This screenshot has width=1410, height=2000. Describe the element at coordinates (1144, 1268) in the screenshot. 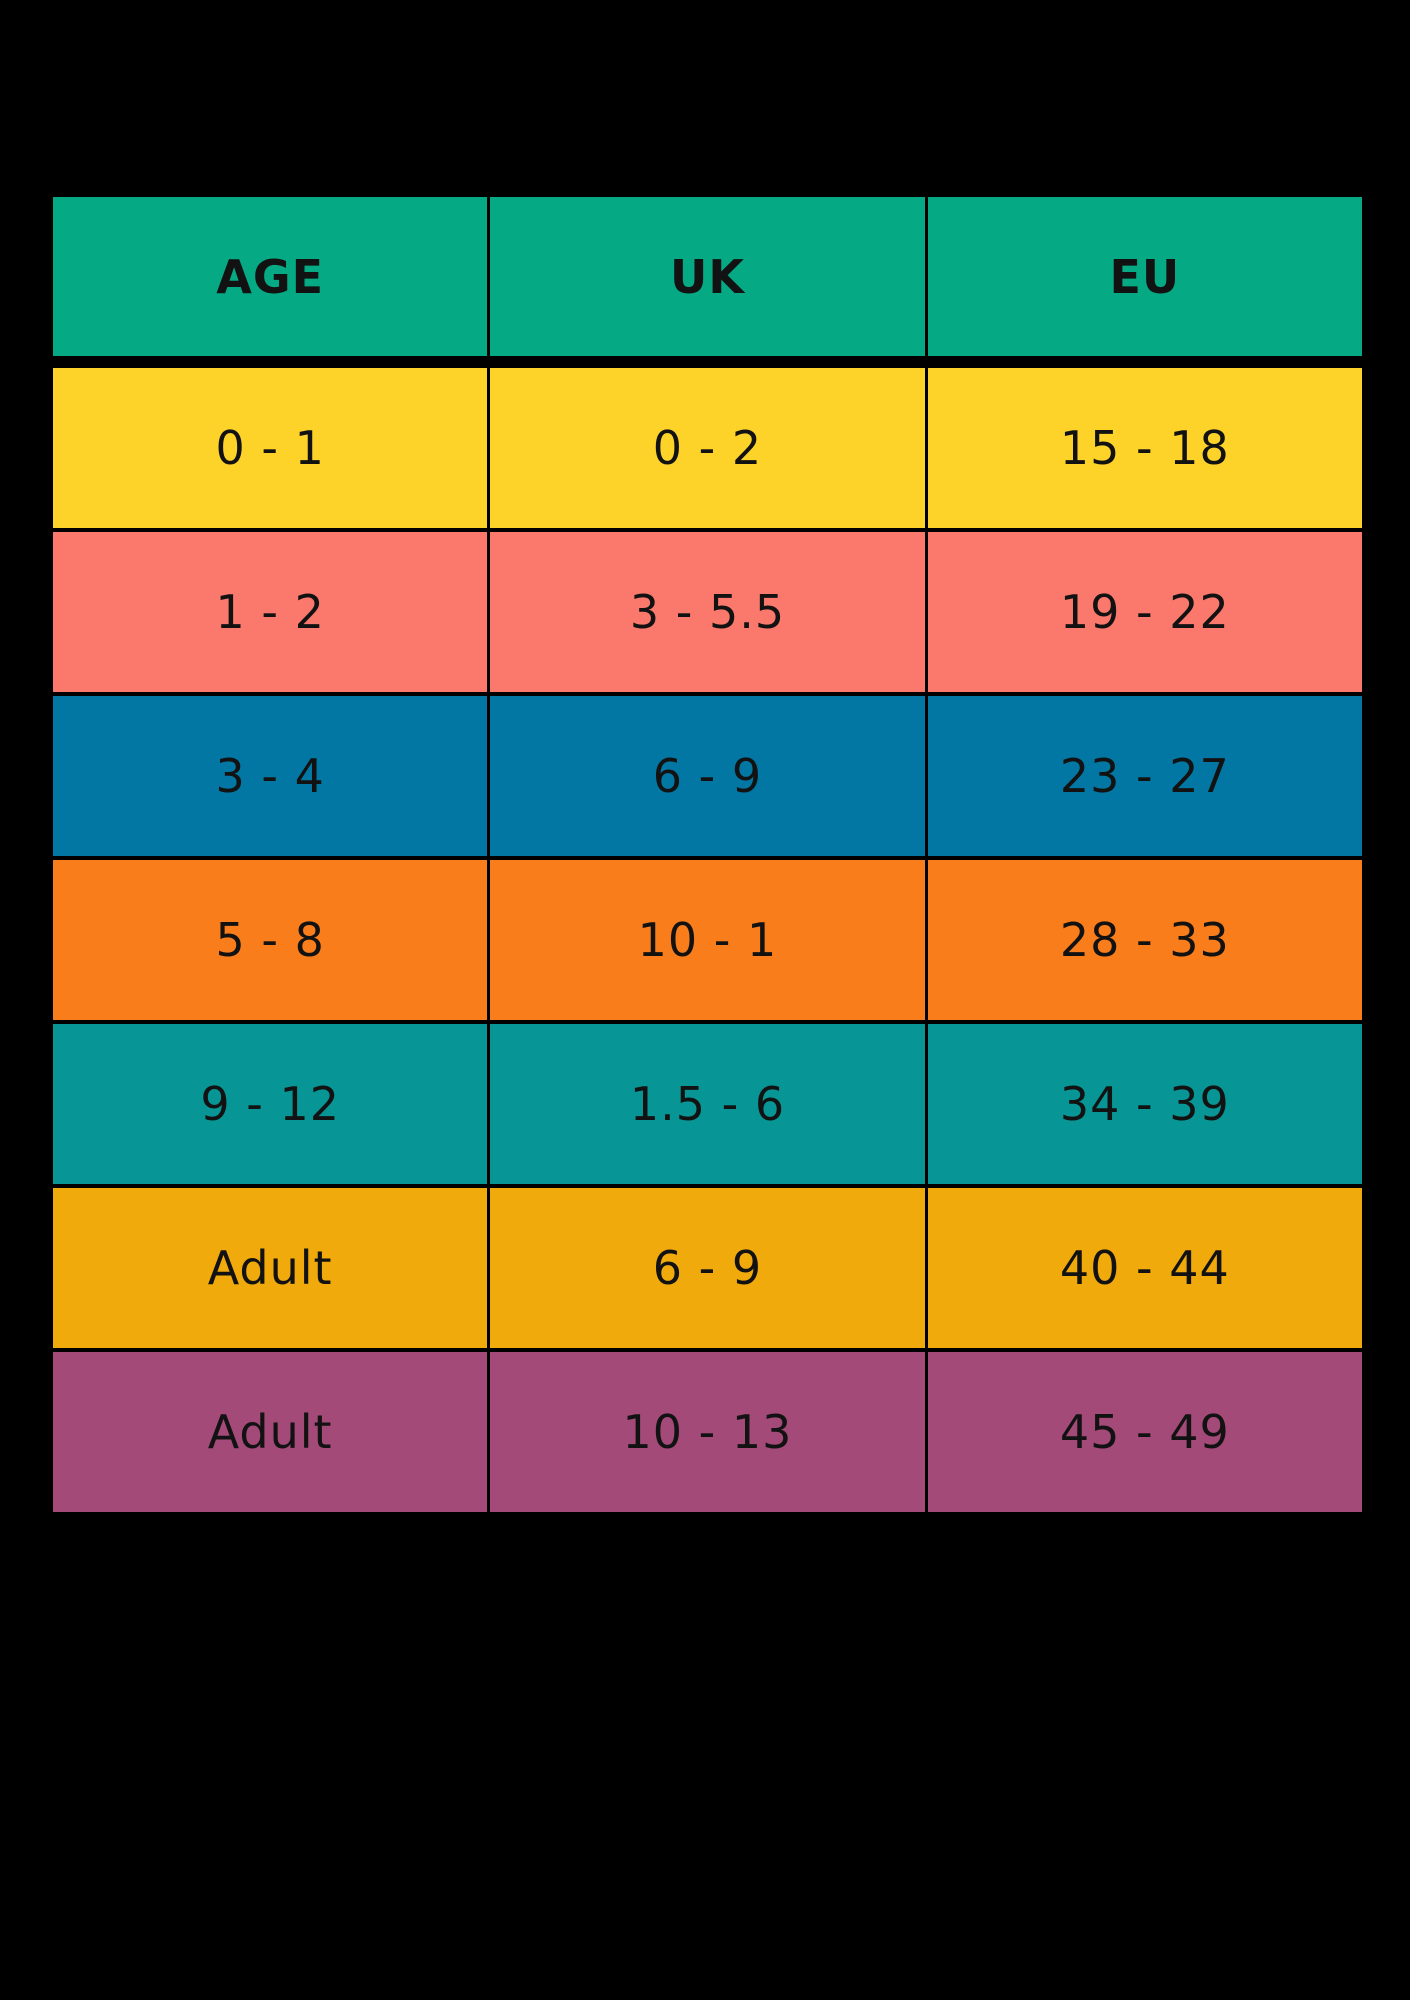

I see `table-cell-eu: 40 - 44` at that location.